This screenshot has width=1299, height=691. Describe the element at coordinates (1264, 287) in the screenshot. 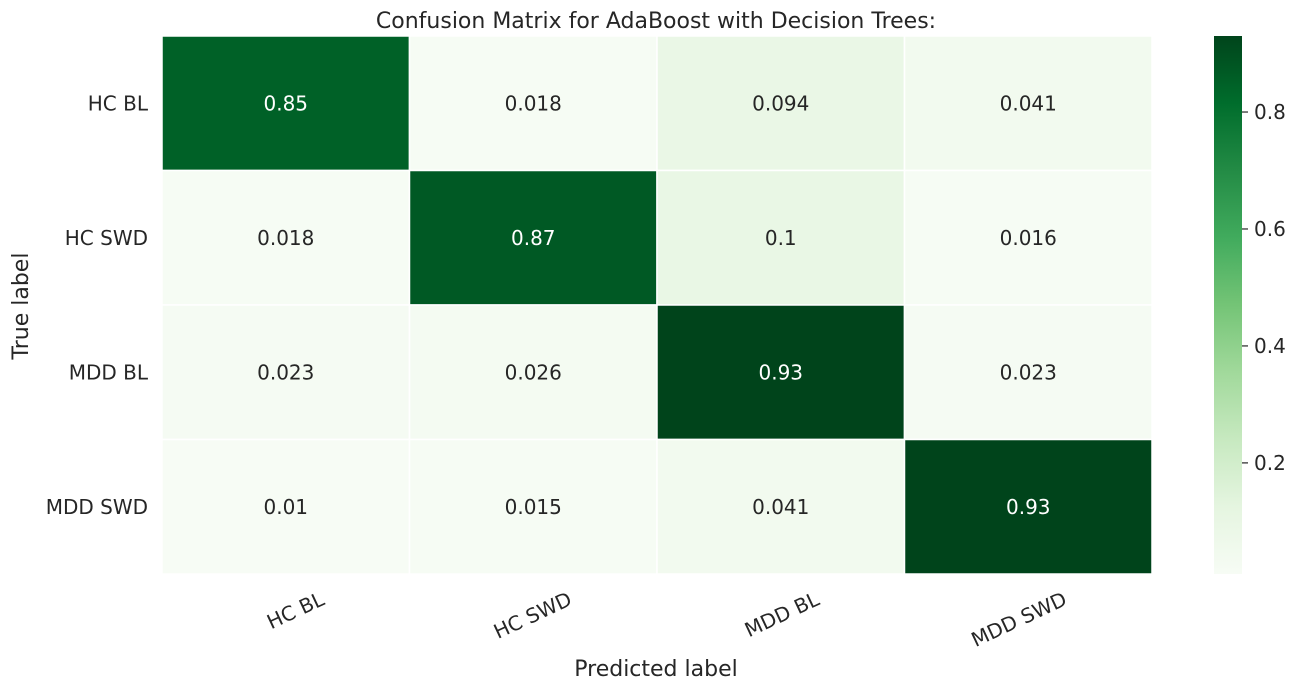

I see `colorbar-ticks: 0.2 0.4 0.6 0.8` at that location.